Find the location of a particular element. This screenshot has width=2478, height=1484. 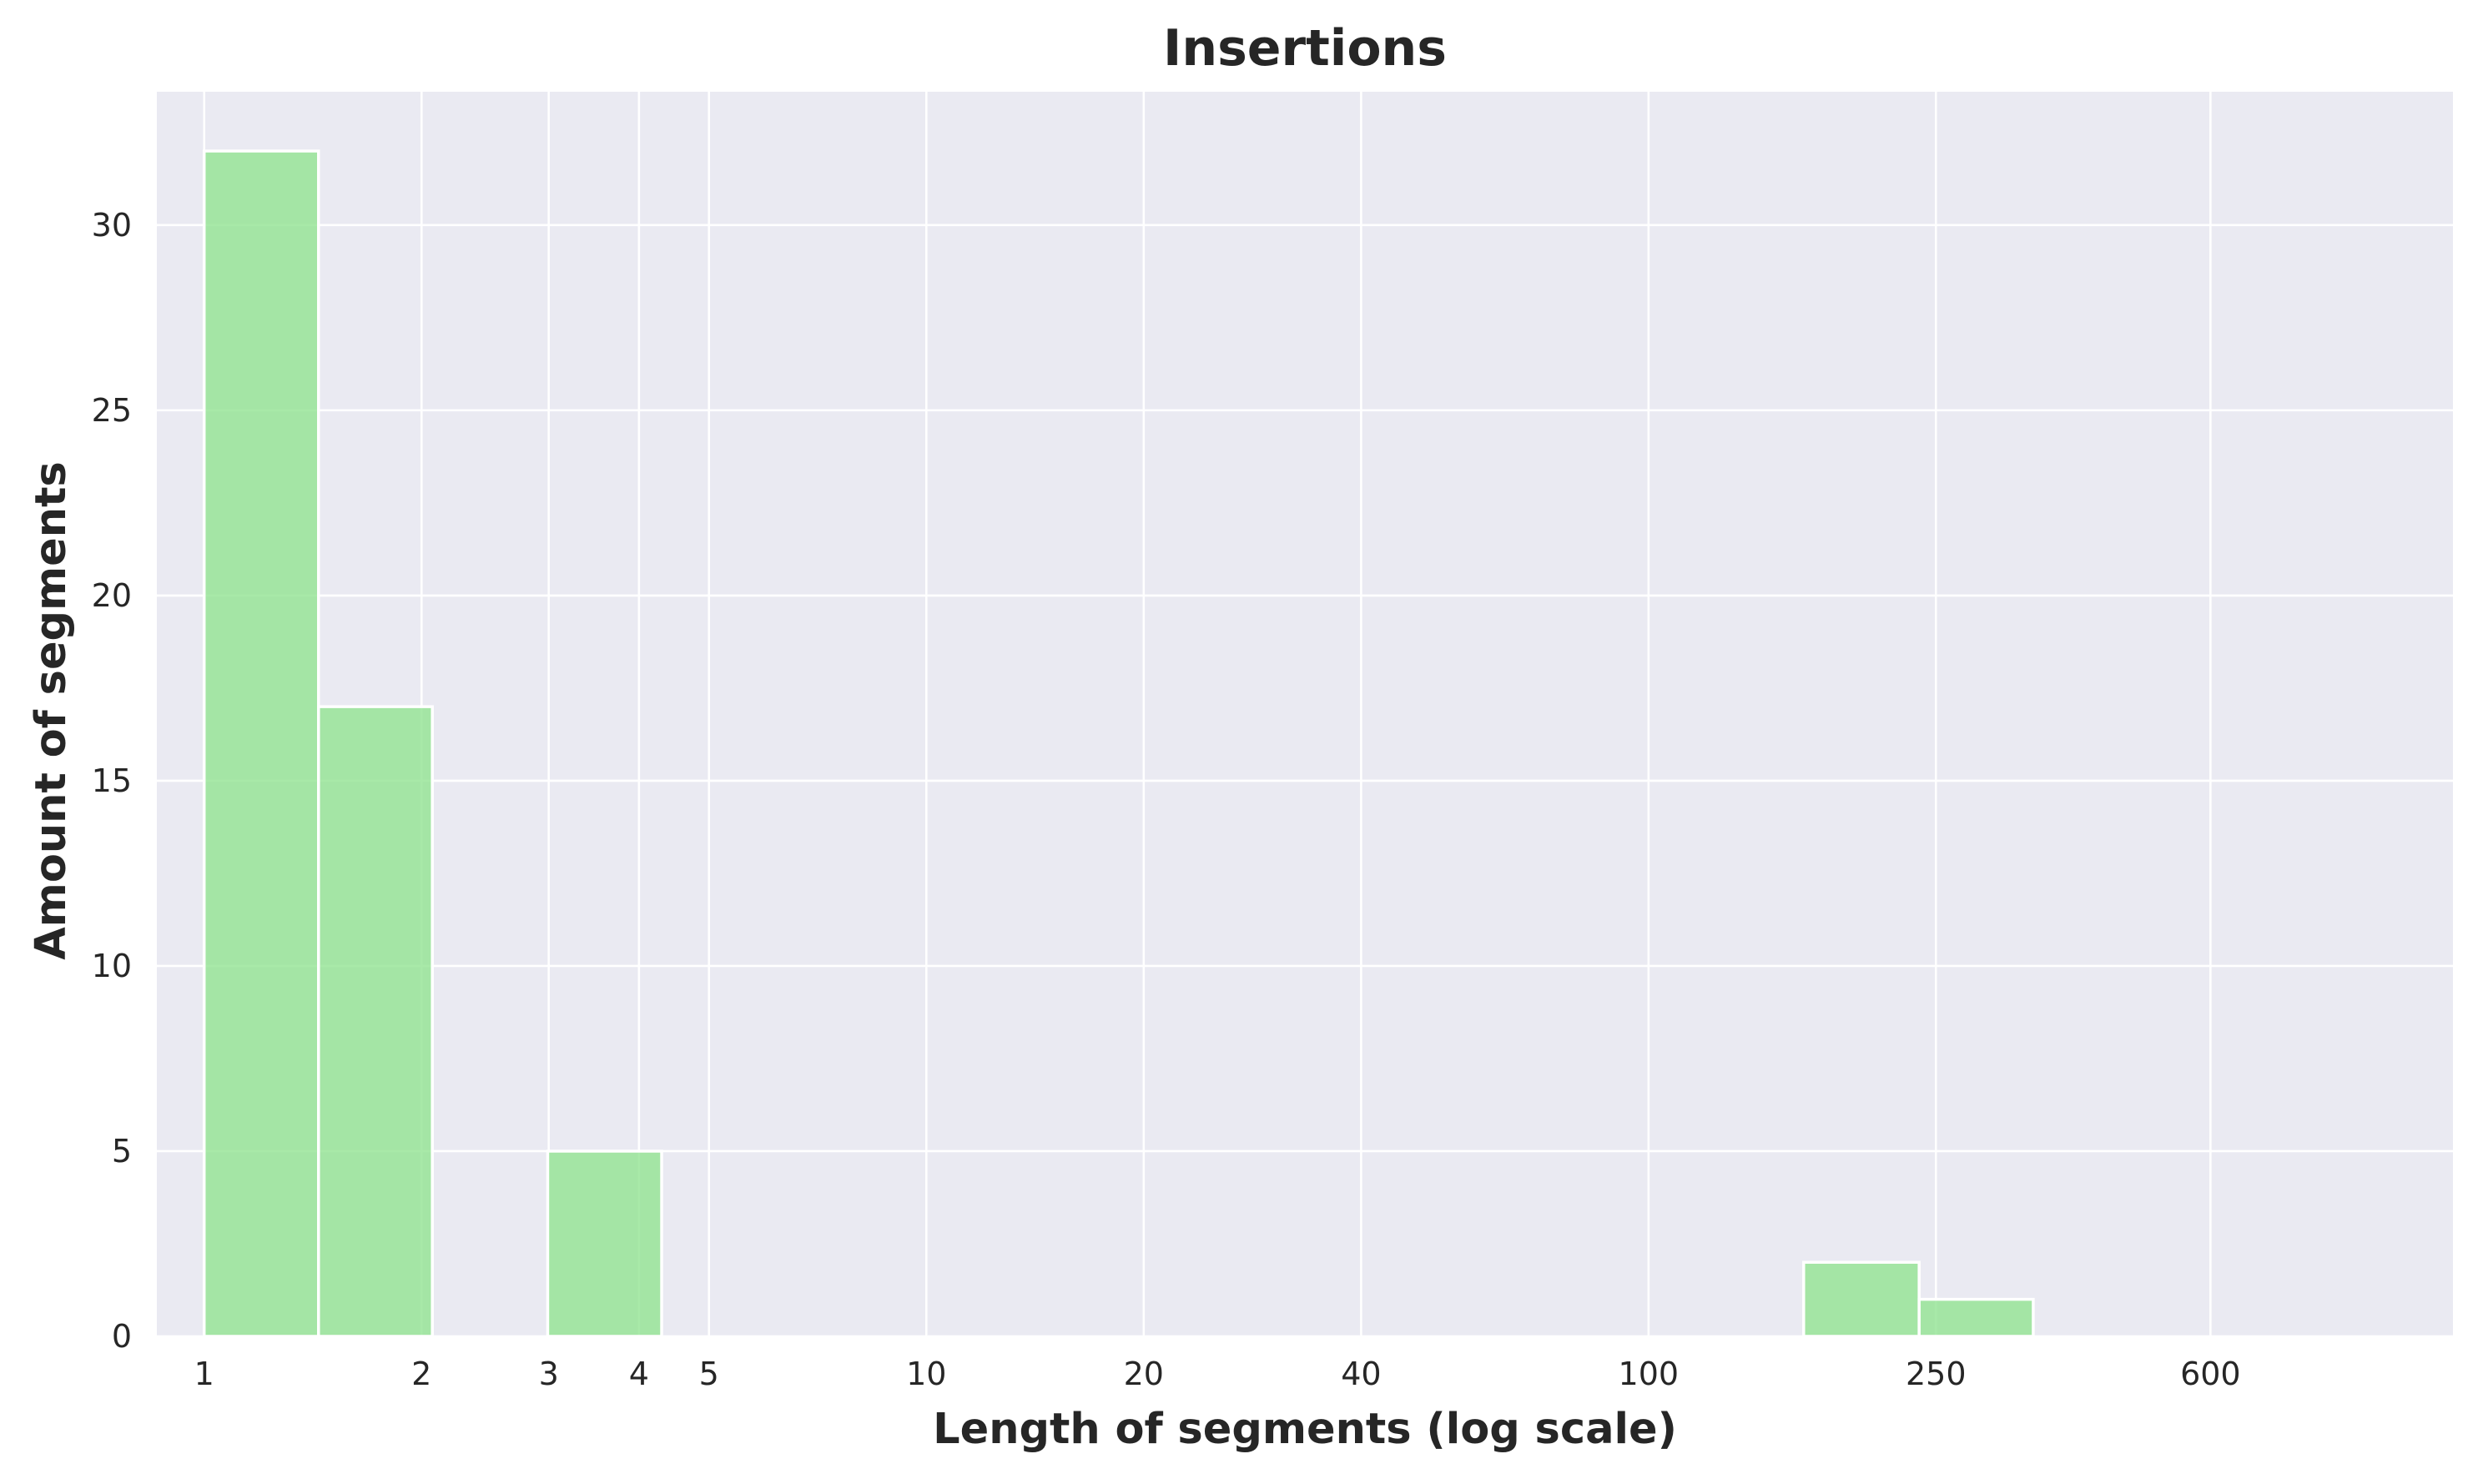

y-tick-label: 15 is located at coordinates (112, 781).